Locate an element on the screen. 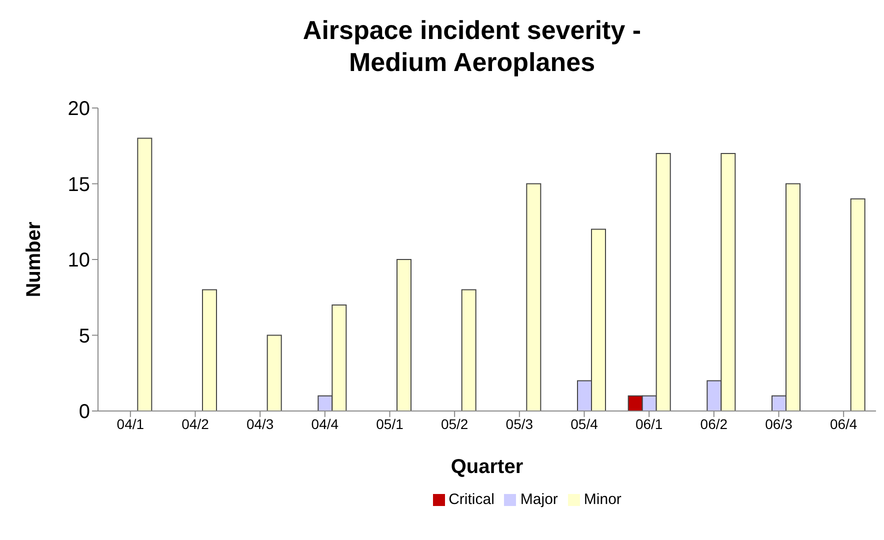 This screenshot has width=884, height=540. x-tick-label: 04/2 is located at coordinates (196, 424).